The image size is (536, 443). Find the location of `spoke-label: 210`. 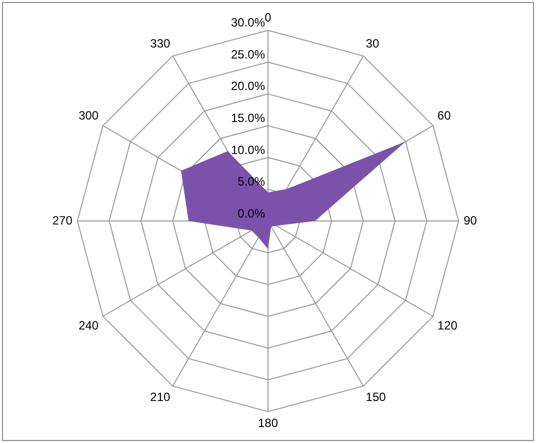

spoke-label: 210 is located at coordinates (160, 397).